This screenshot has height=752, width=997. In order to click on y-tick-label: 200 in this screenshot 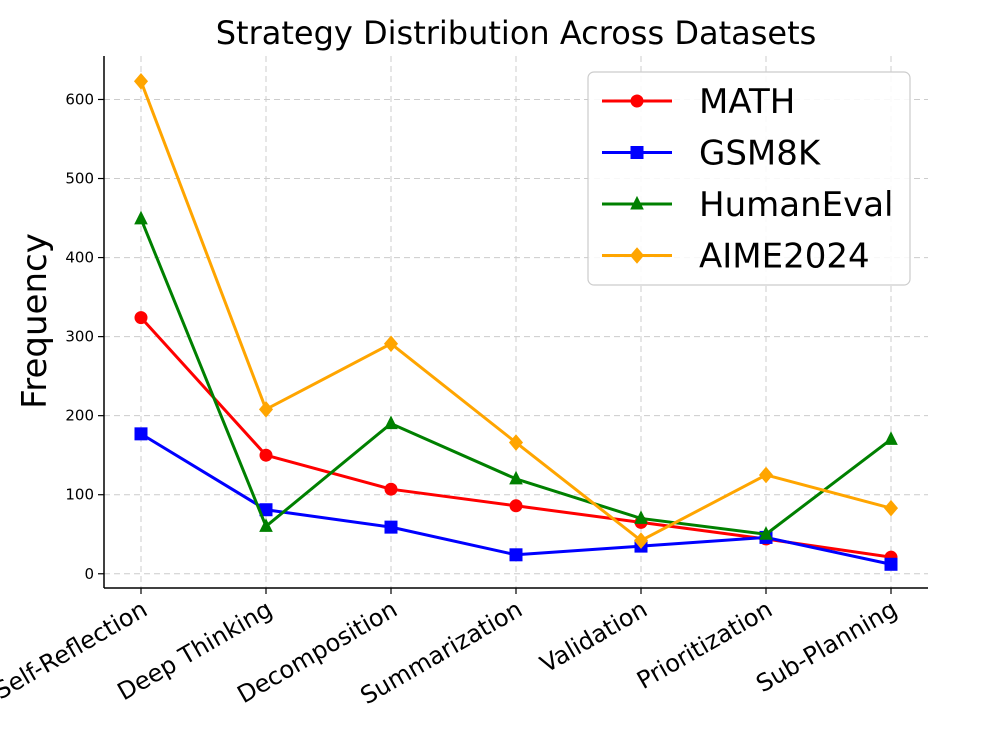, I will do `click(79, 416)`.